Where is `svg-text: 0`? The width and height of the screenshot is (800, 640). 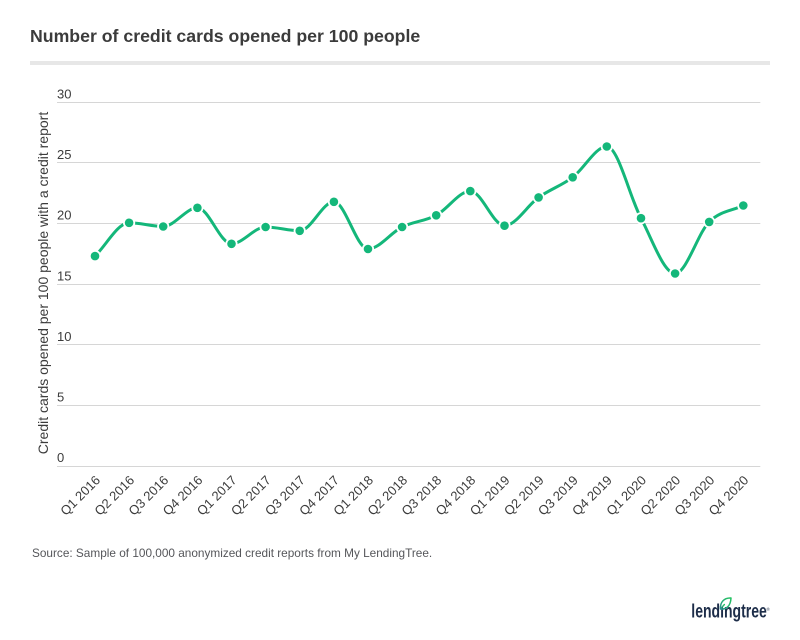 svg-text: 0 is located at coordinates (60, 457).